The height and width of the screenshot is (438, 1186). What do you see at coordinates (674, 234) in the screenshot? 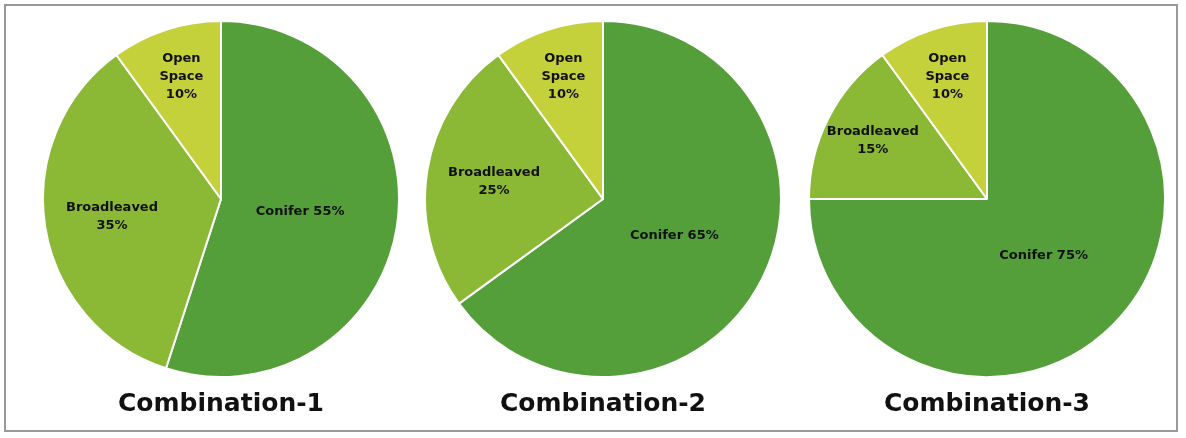
I see `slice-label: Conifer 65%` at bounding box center [674, 234].